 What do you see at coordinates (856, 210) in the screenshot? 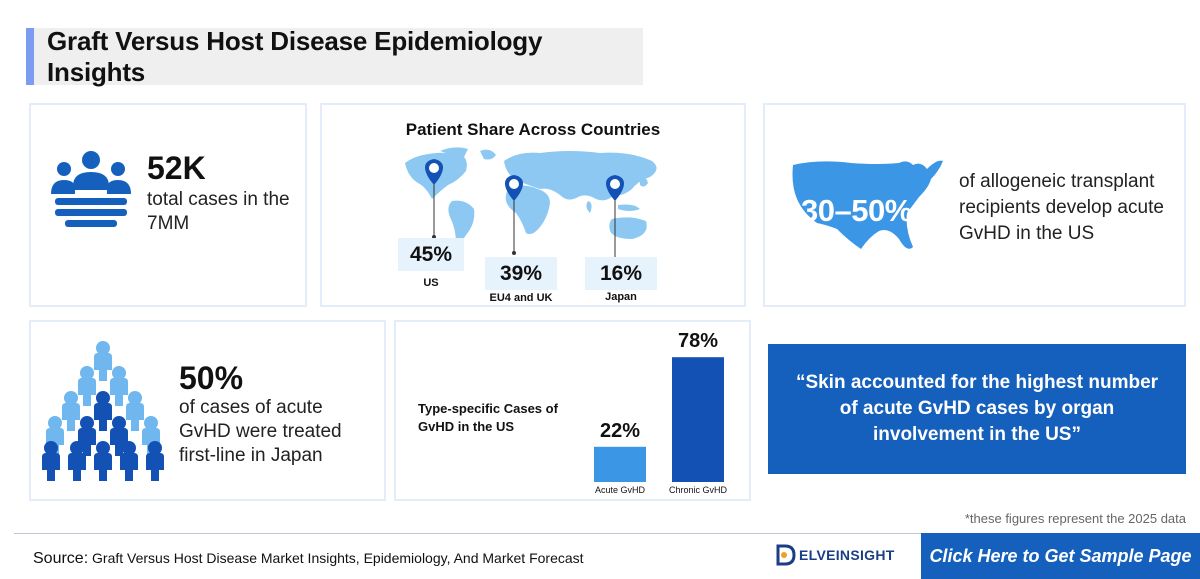
I see `acute-us-value: 30–50%` at bounding box center [856, 210].